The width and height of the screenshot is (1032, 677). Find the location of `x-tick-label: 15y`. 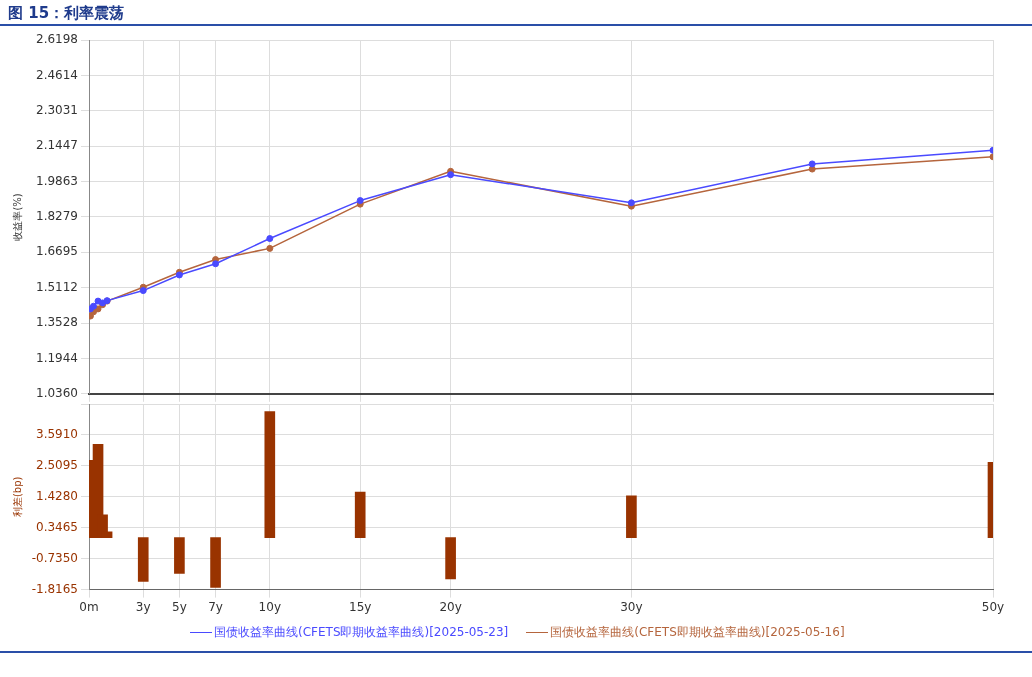

x-tick-label: 15y is located at coordinates (360, 606).